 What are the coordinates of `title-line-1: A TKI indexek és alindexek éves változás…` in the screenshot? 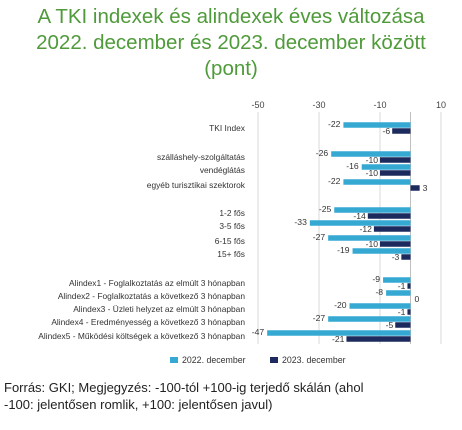 It's located at (231, 16).